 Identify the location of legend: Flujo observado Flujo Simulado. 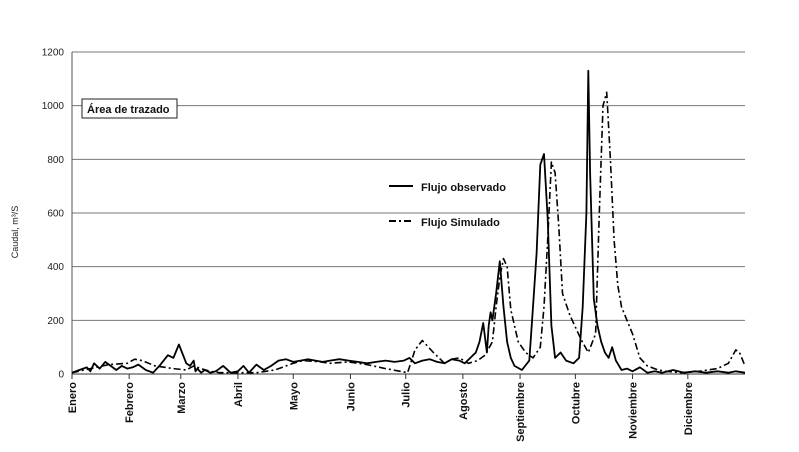
(447, 205).